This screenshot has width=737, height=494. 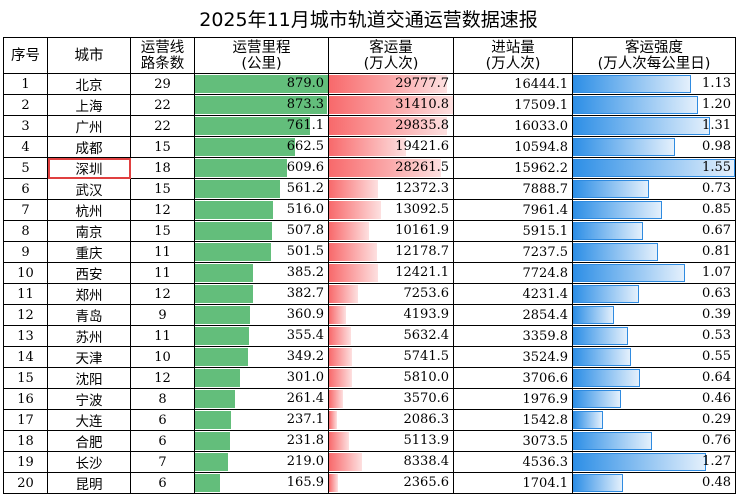 I want to click on mileage-value: 609.6, so click(x=305, y=167).